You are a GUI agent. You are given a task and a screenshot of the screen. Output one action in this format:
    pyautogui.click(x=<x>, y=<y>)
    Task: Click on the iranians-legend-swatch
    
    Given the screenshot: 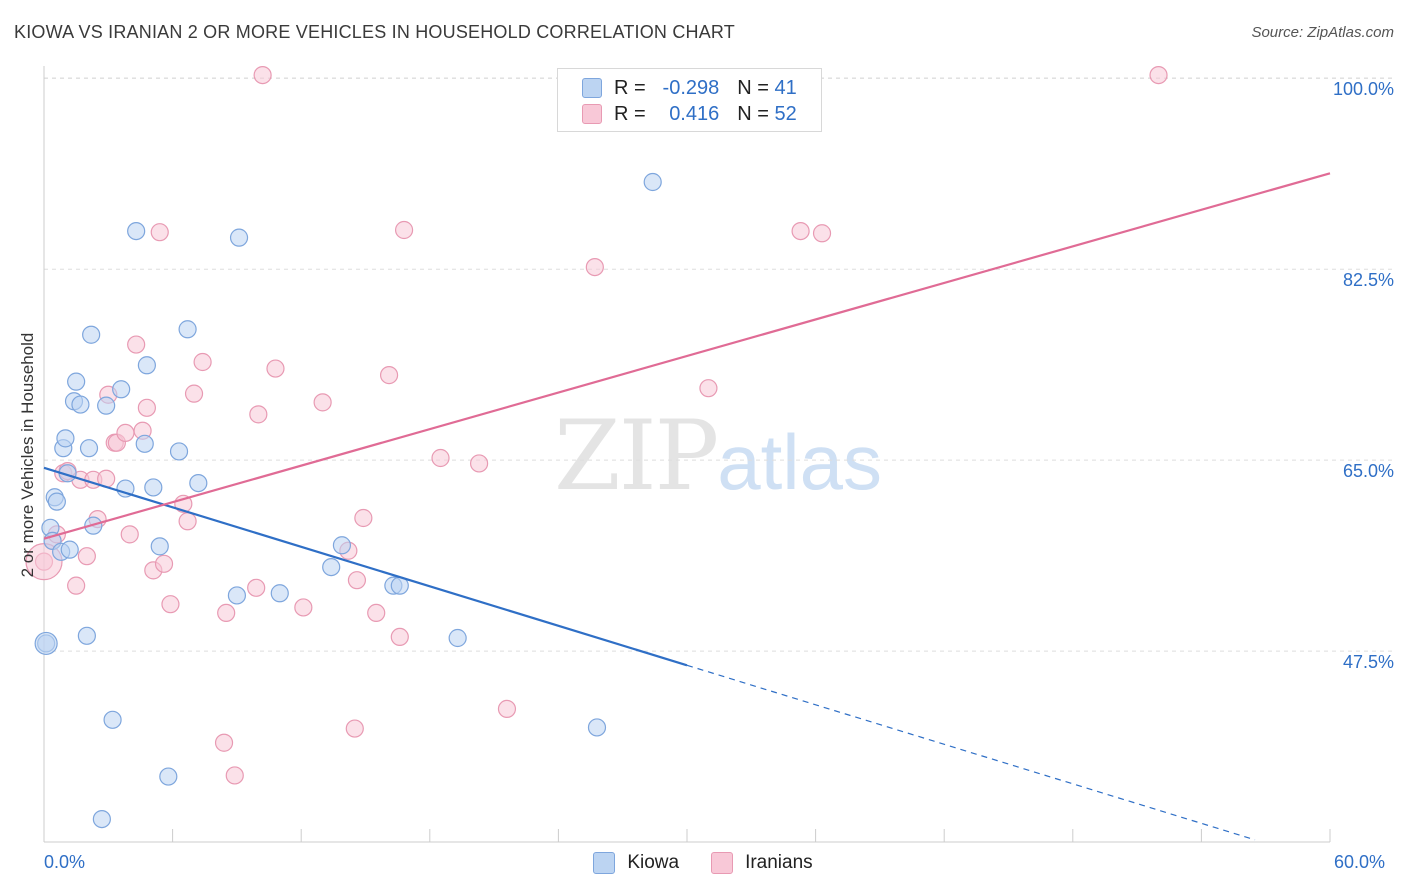 What is the action you would take?
    pyautogui.click(x=722, y=863)
    